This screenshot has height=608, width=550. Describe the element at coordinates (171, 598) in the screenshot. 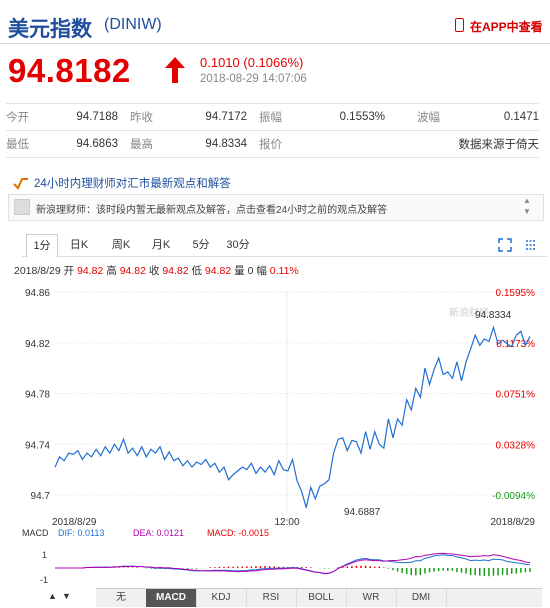

I see `indicator-macd: MACD` at that location.